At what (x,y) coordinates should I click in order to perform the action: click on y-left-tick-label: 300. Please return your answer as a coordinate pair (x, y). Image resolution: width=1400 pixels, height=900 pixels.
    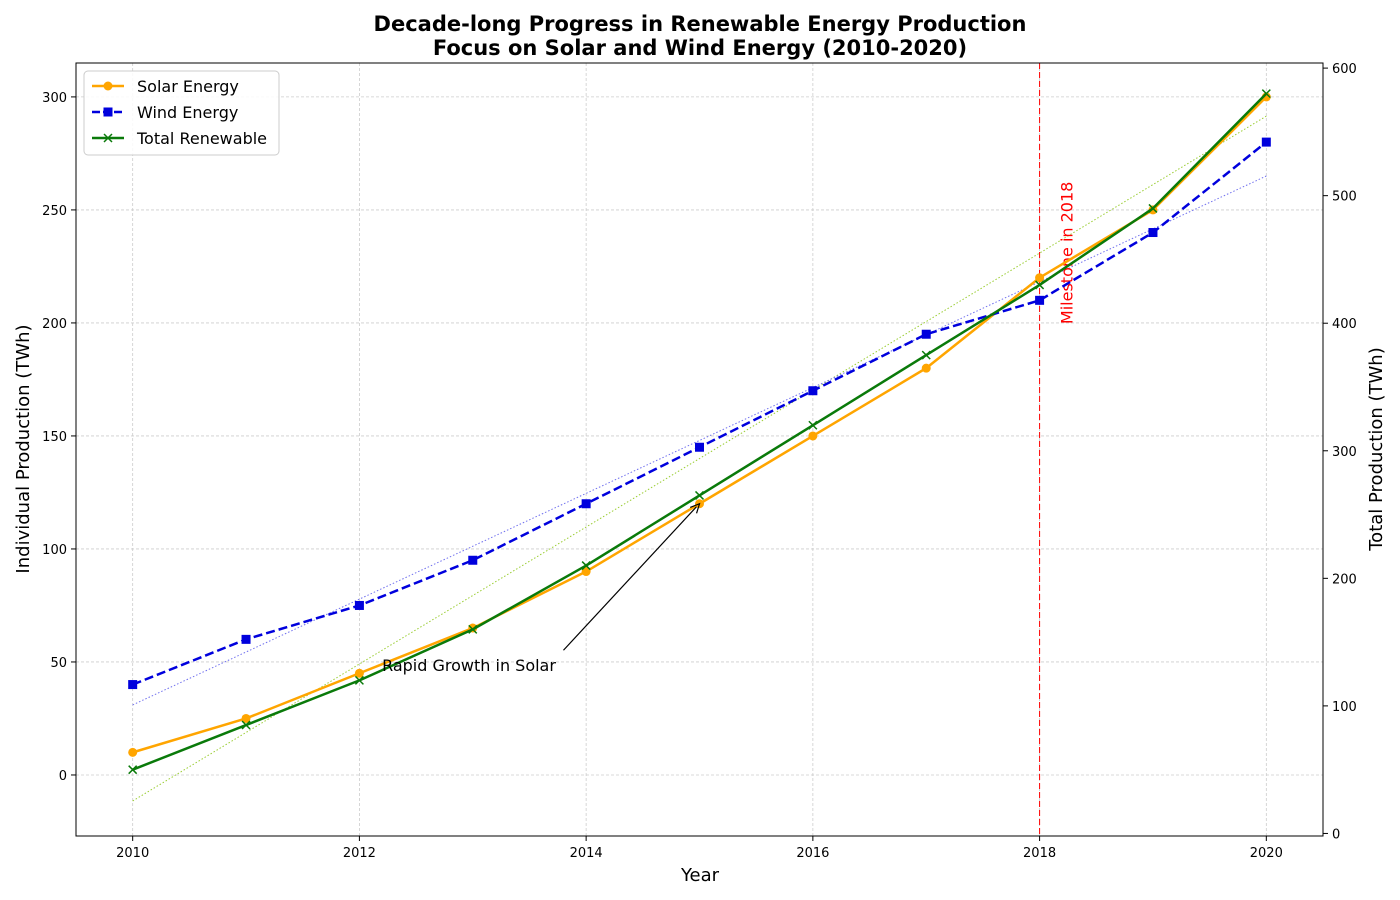
    Looking at the image, I should click on (54, 98).